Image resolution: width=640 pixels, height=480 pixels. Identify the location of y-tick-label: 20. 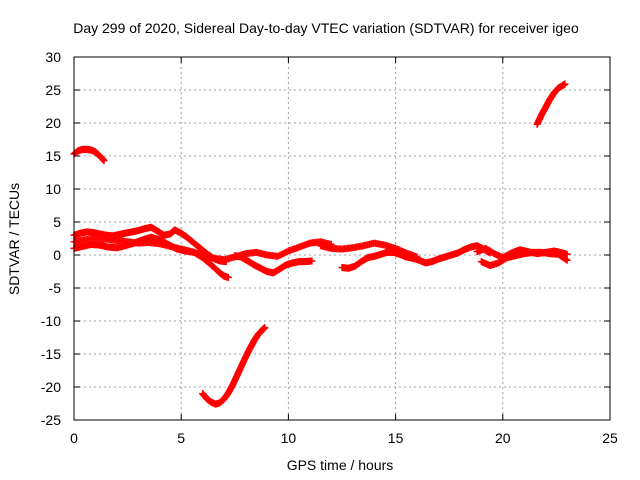
(53, 123).